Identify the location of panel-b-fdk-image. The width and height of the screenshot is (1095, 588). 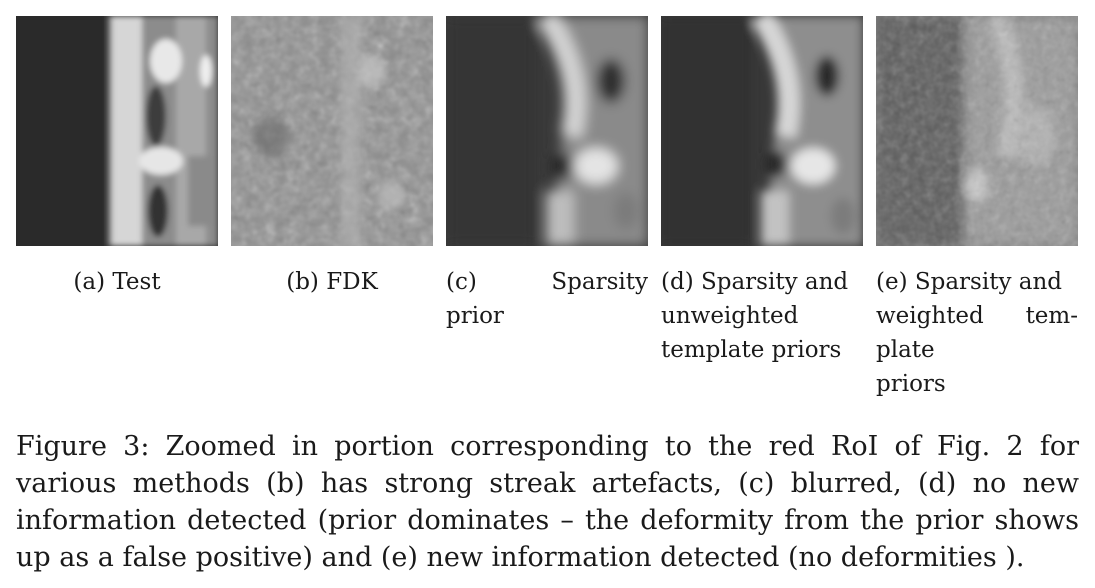
(332, 131).